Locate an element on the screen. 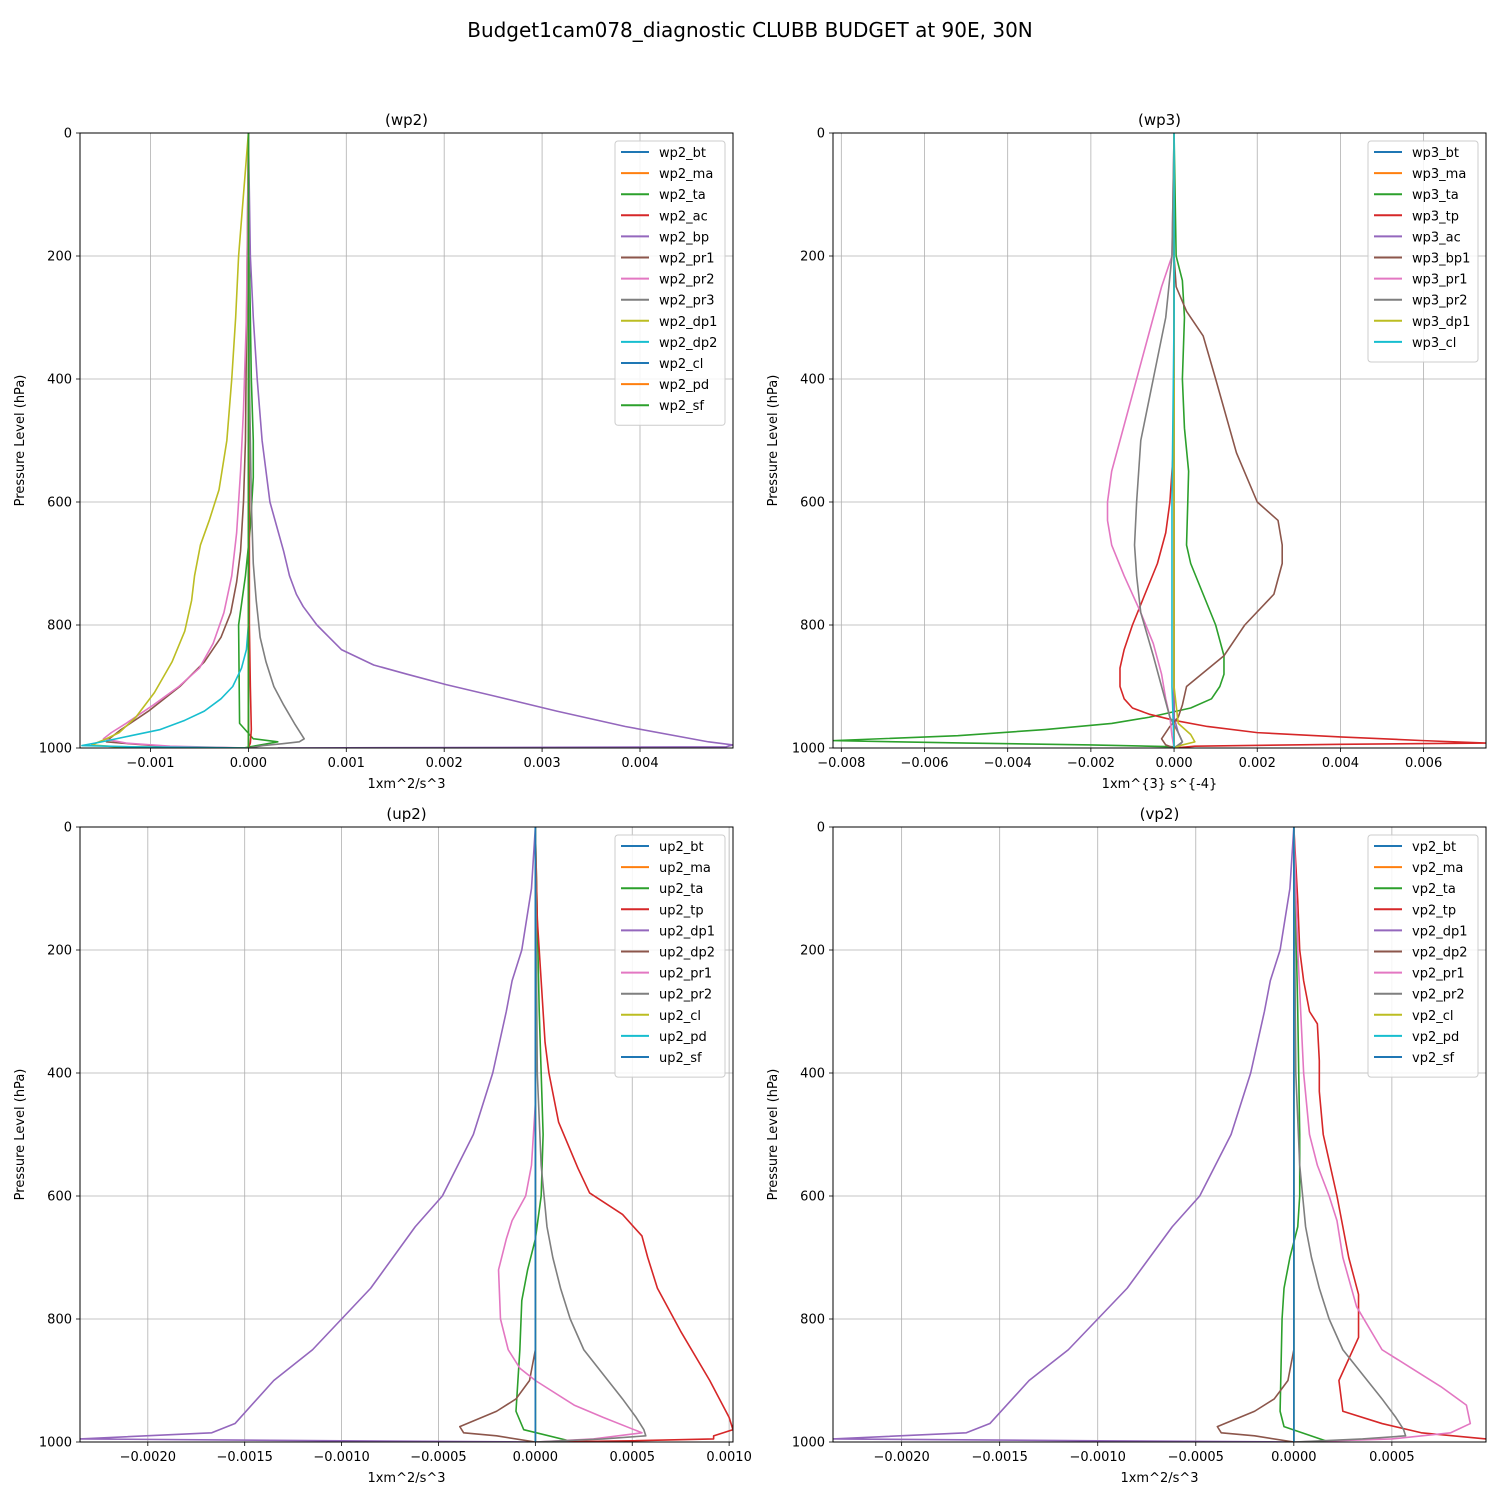 Image resolution: width=1500 pixels, height=1500 pixels. x-tick-label: −0.006 is located at coordinates (924, 763).